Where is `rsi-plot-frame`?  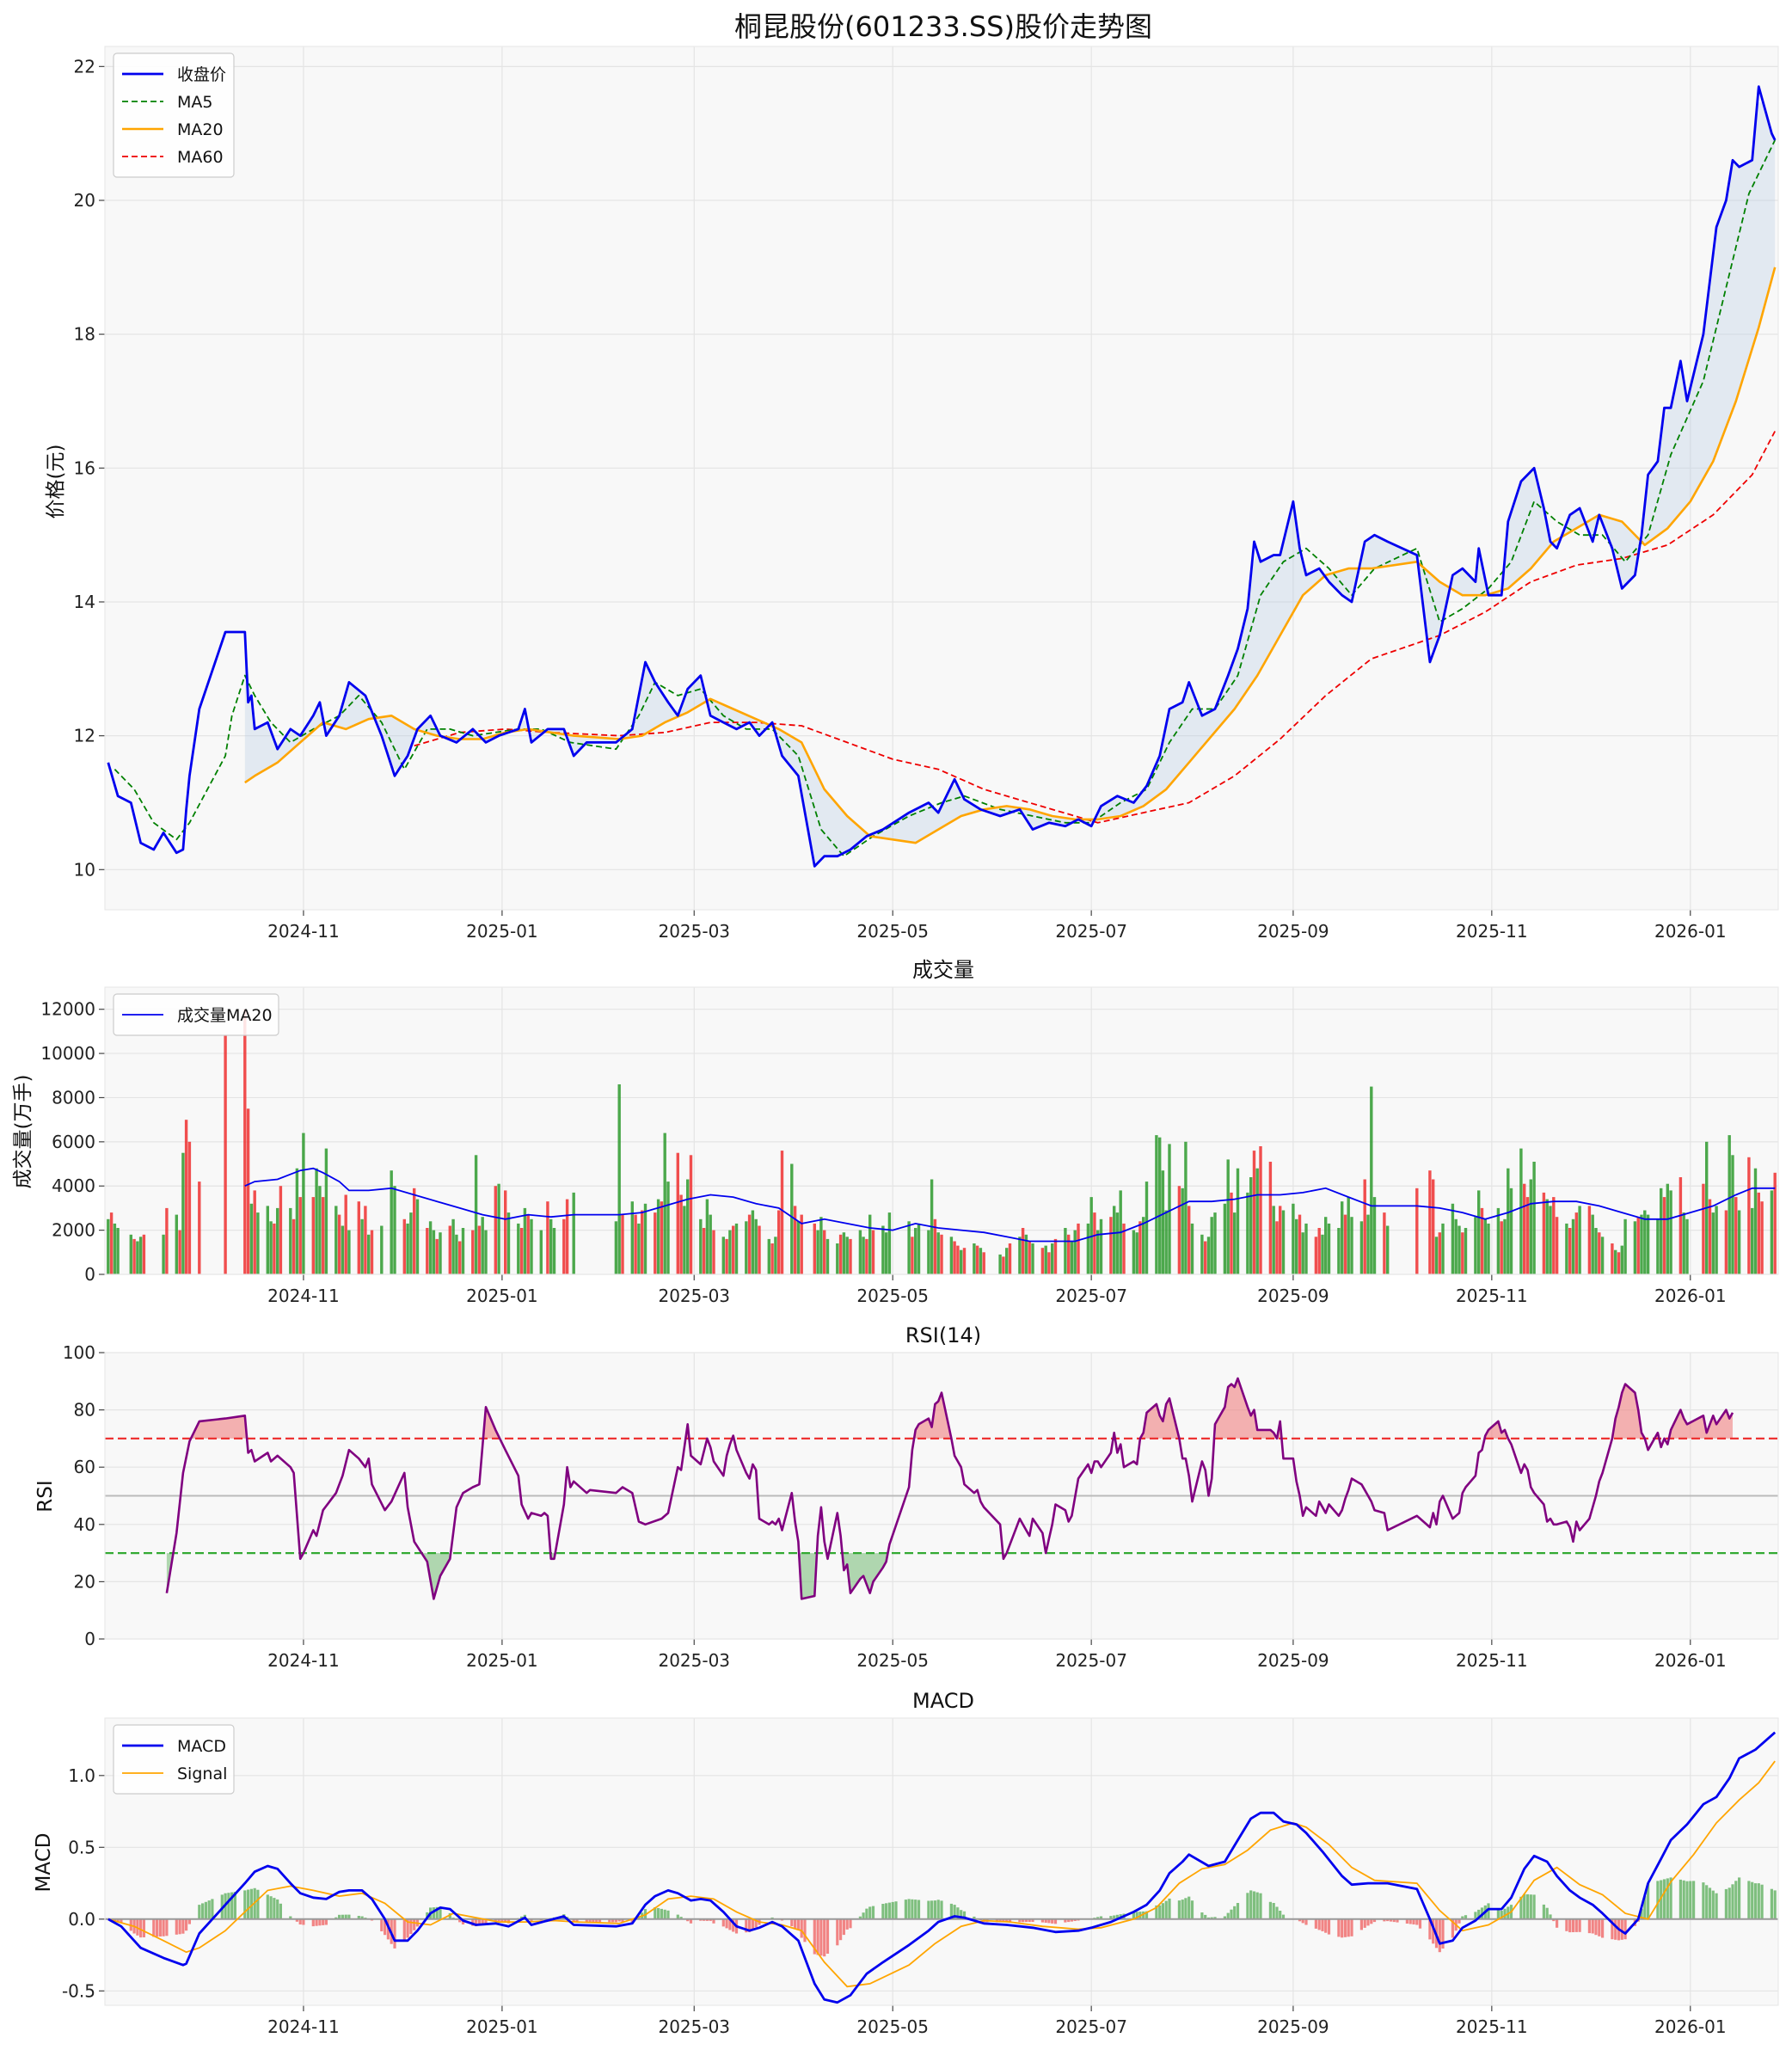 rsi-plot-frame is located at coordinates (941, 1496).